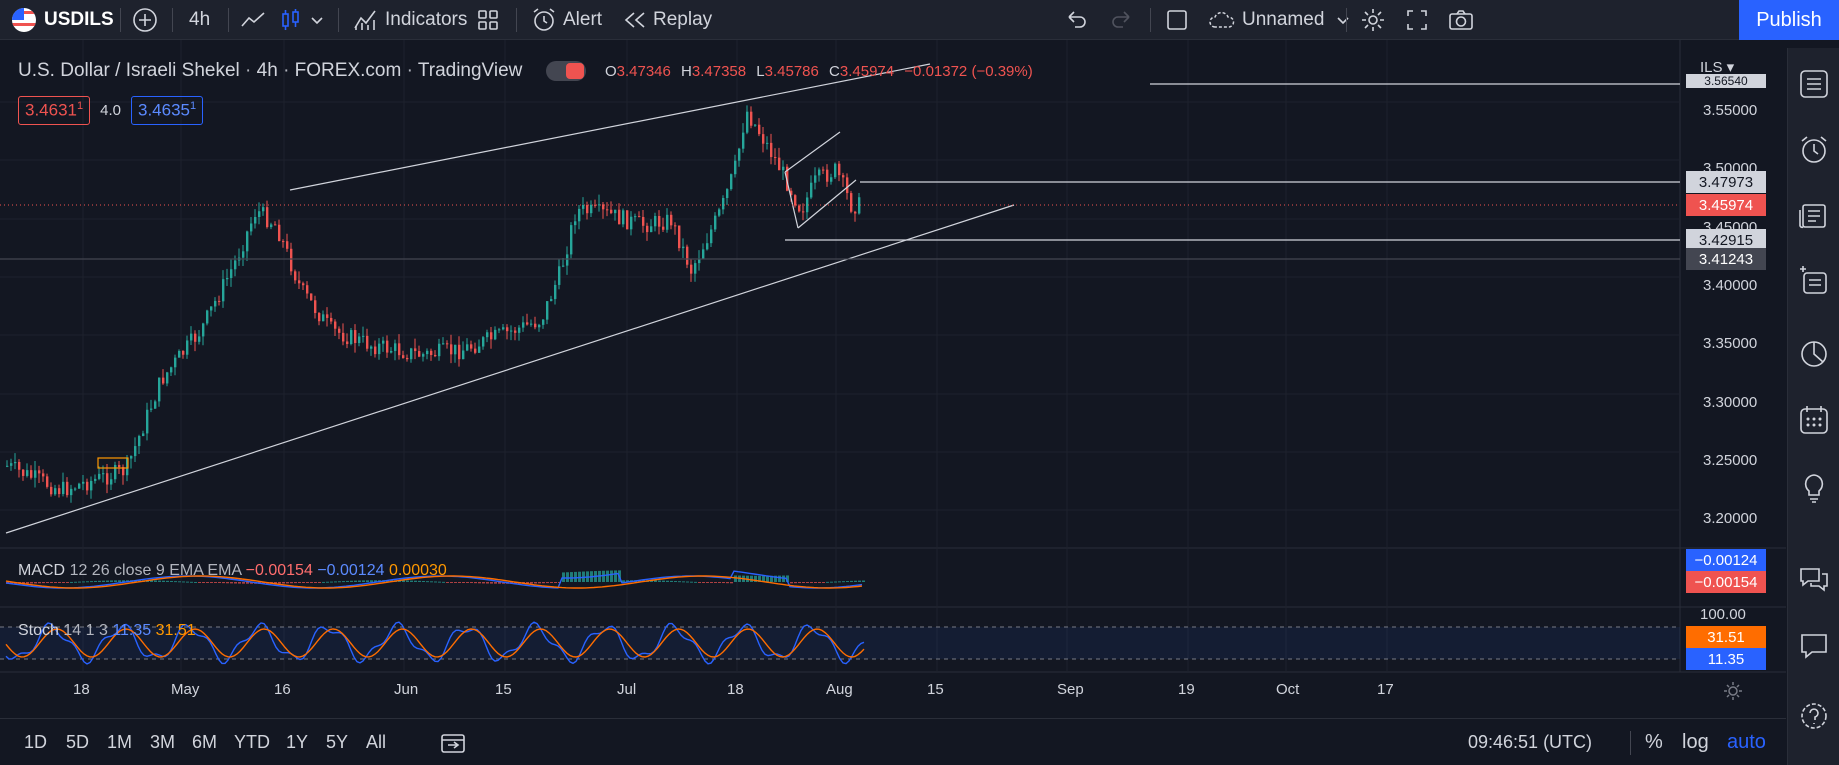 The image size is (1839, 765). Describe the element at coordinates (167, 110) in the screenshot. I see `buy-button: 3.46351` at that location.